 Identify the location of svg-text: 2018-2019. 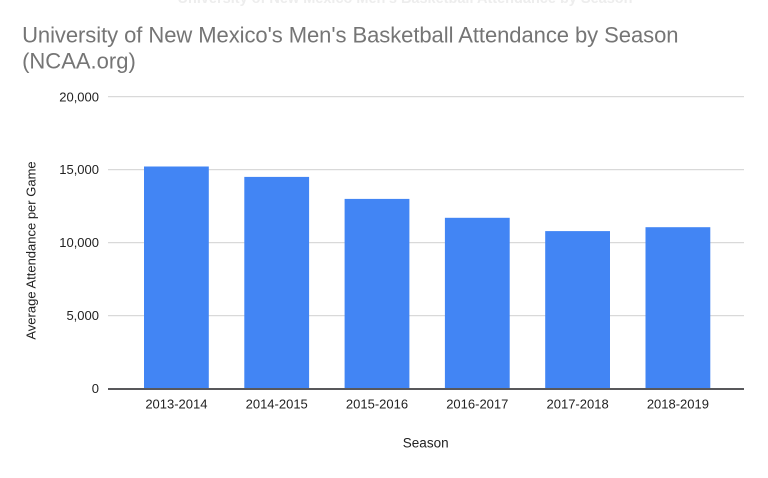
(678, 404).